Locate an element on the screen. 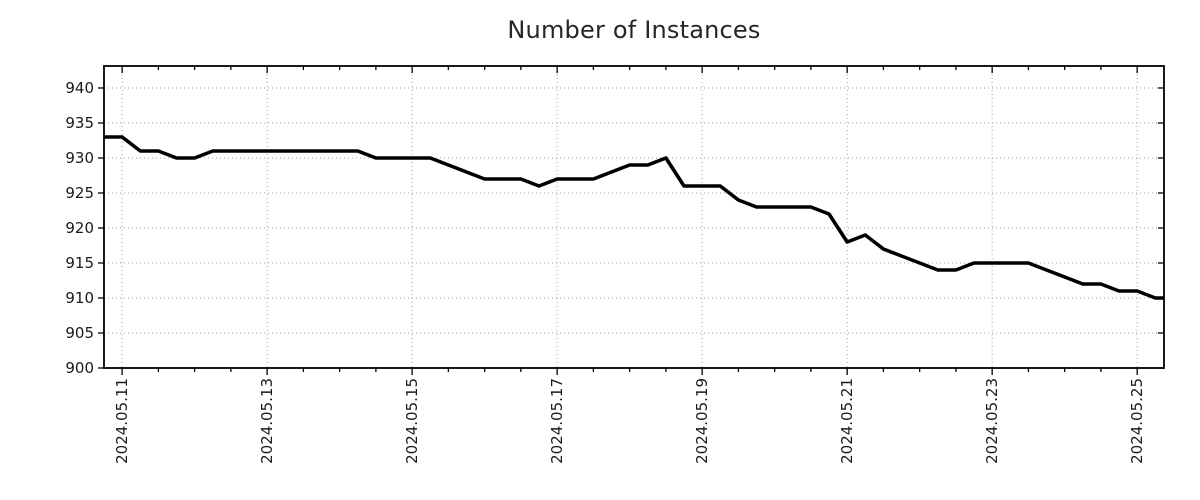 This screenshot has width=1200, height=500. chart-title: Number of Instances is located at coordinates (634, 30).